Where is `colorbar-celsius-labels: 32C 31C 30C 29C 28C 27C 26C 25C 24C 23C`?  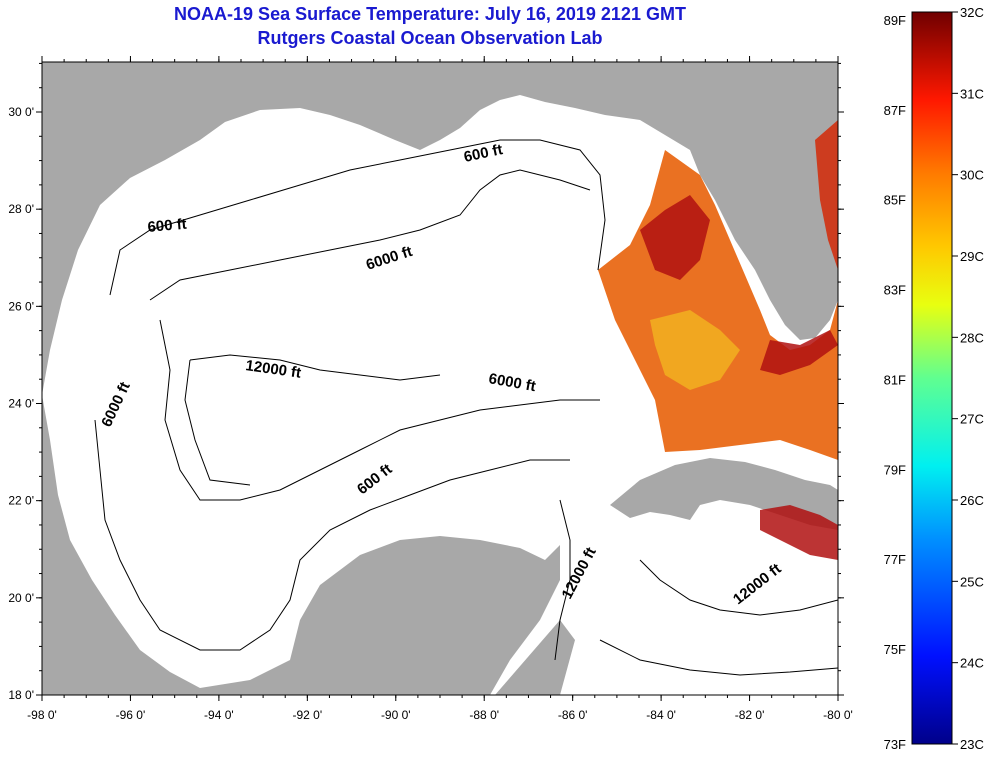 colorbar-celsius-labels: 32C 31C 30C 29C 28C 27C 26C 25C 24C 23C is located at coordinates (968, 378).